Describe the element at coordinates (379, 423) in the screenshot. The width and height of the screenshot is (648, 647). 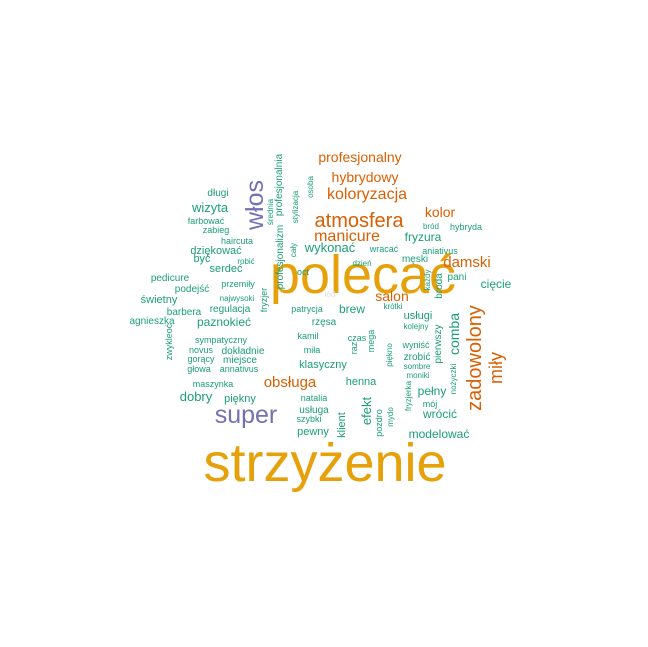
I see `word-pozdro: pozdro` at that location.